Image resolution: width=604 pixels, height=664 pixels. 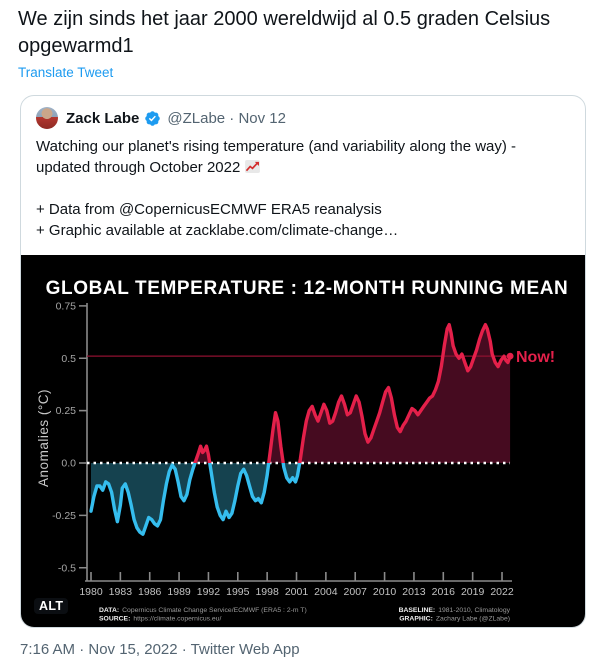 What do you see at coordinates (179, 592) in the screenshot?
I see `svg-text: 1989` at bounding box center [179, 592].